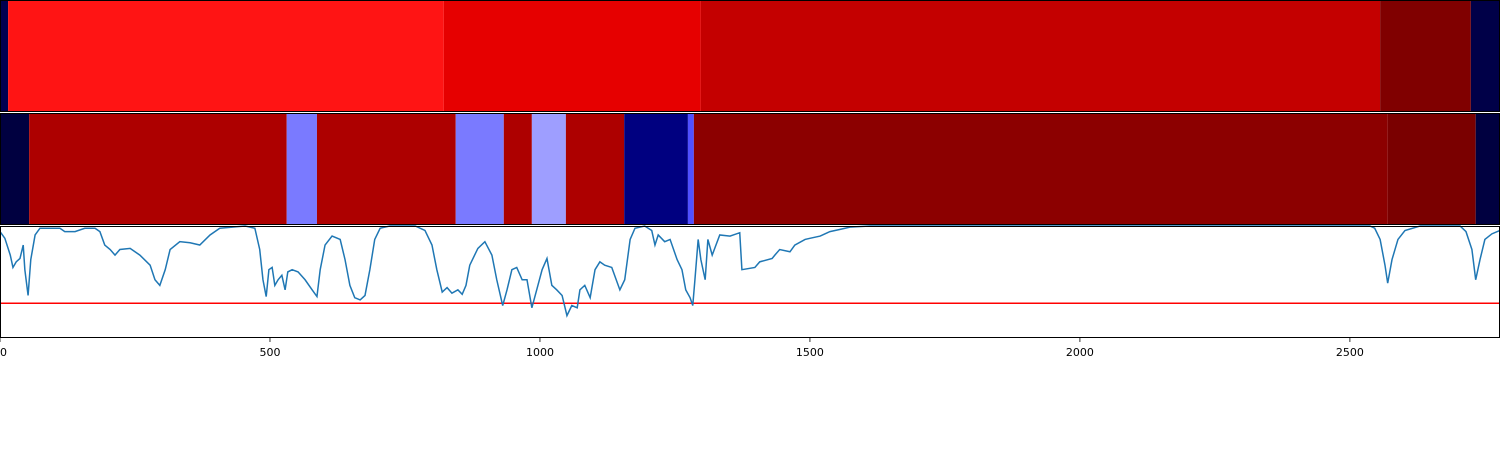 This screenshot has height=450, width=1500. I want to click on x-tick-label: 1000, so click(540, 352).